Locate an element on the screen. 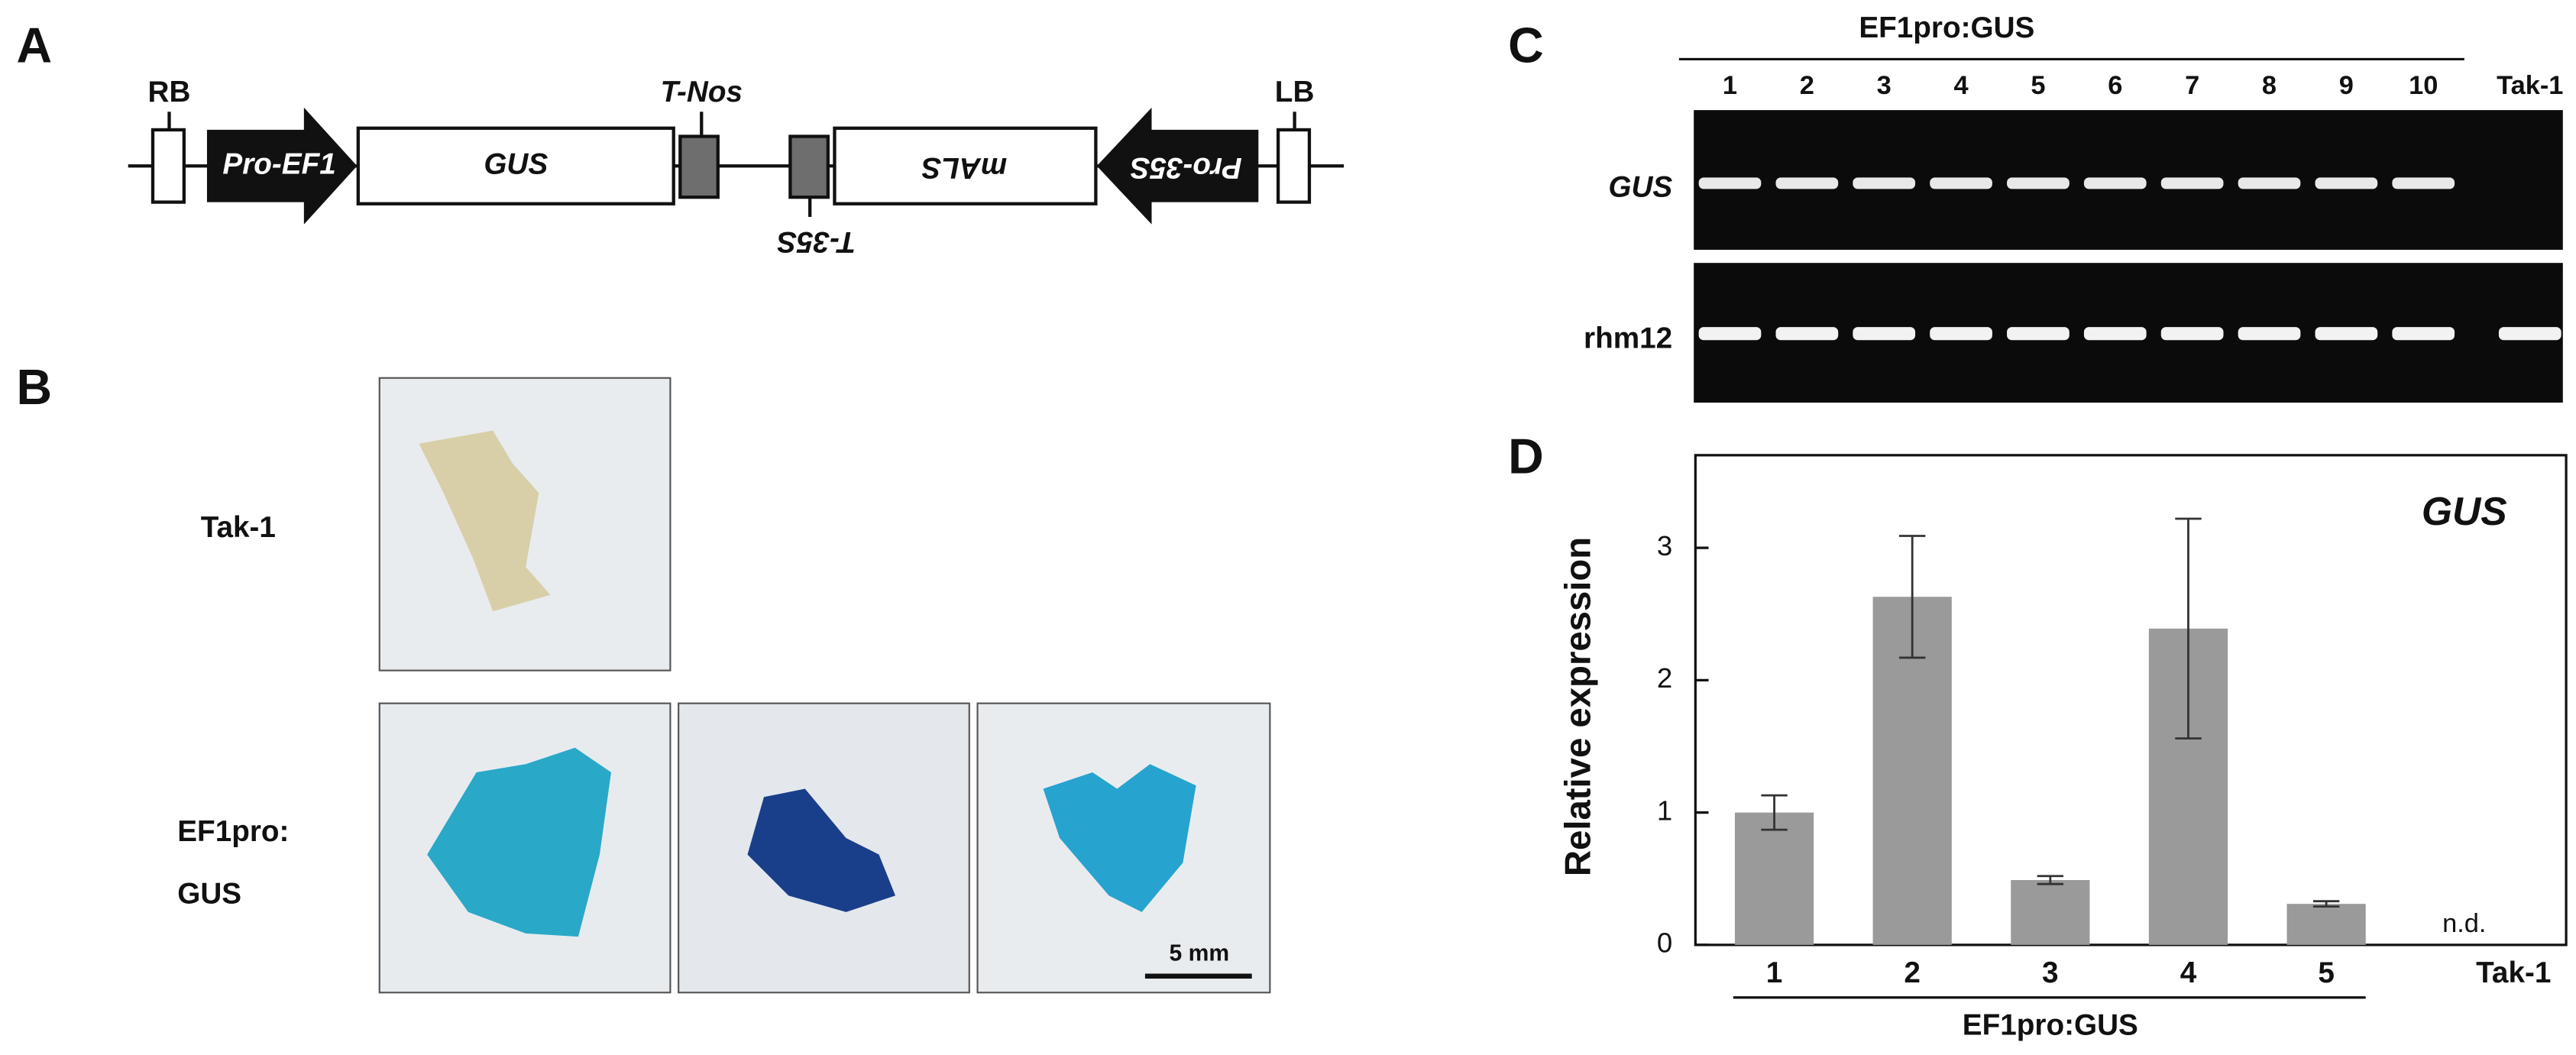  gel-row-label: GUS is located at coordinates (1640, 187).